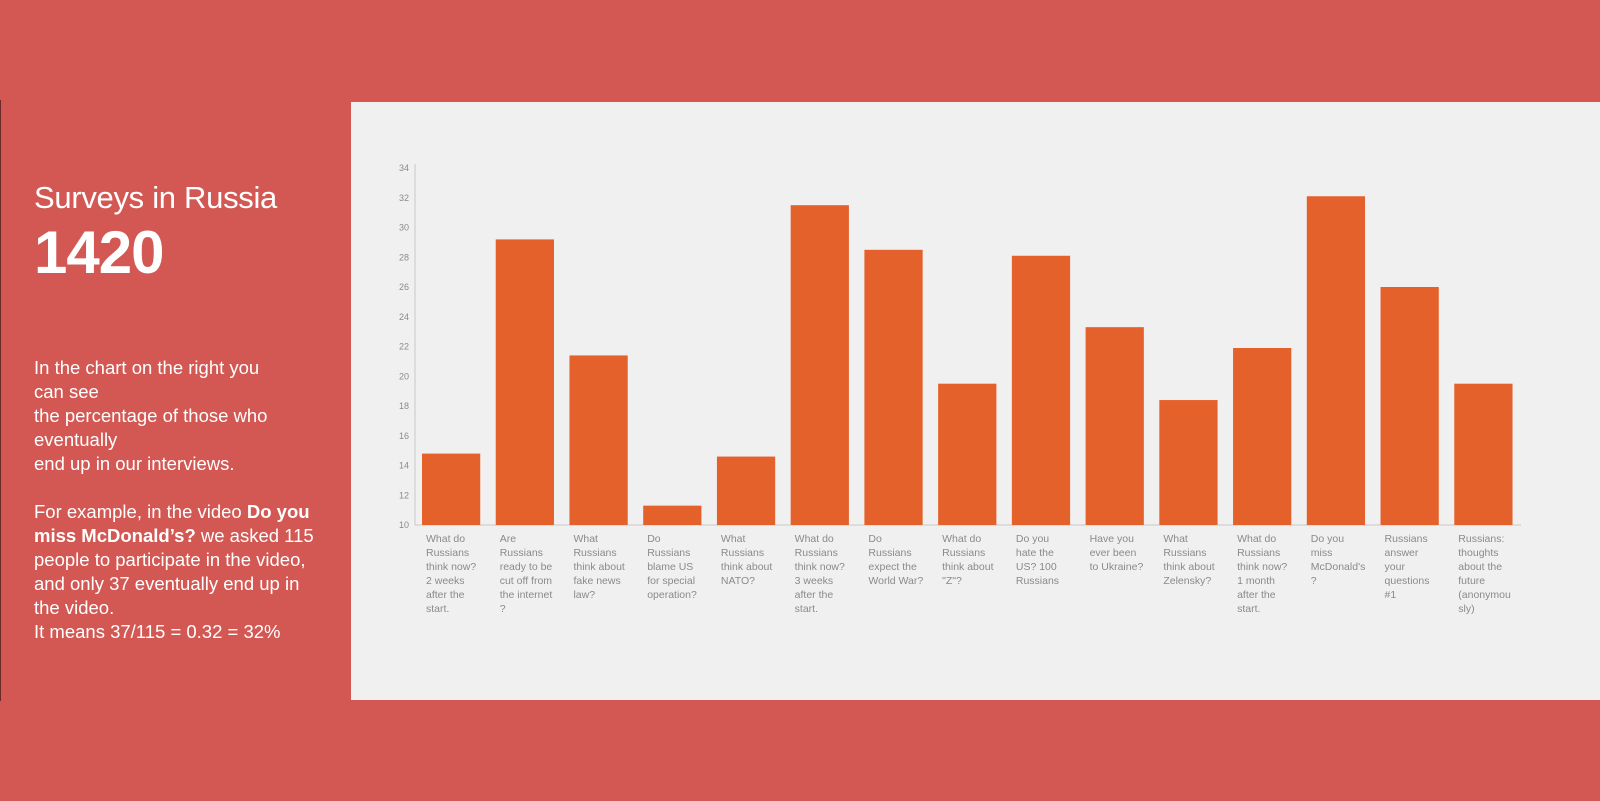  I want to click on x-tick-label: What do Russians think about "Z"?, so click(968, 560).